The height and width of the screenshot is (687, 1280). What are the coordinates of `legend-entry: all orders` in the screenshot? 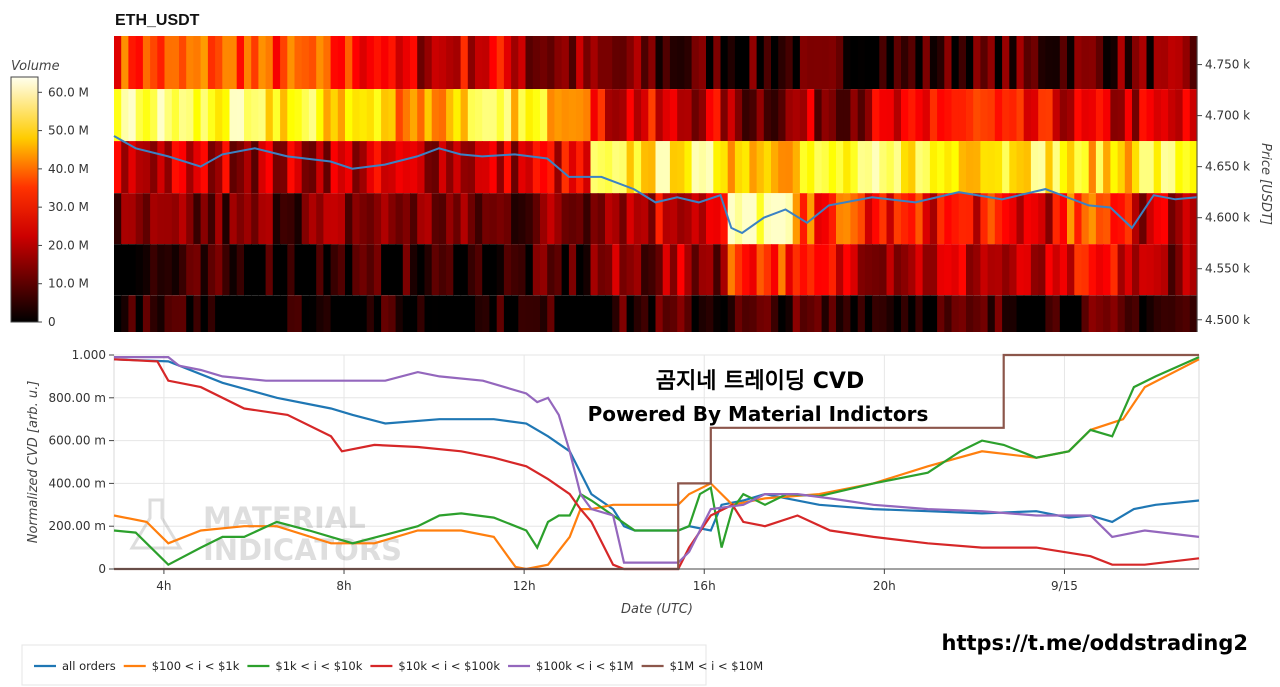 It's located at (89, 666).